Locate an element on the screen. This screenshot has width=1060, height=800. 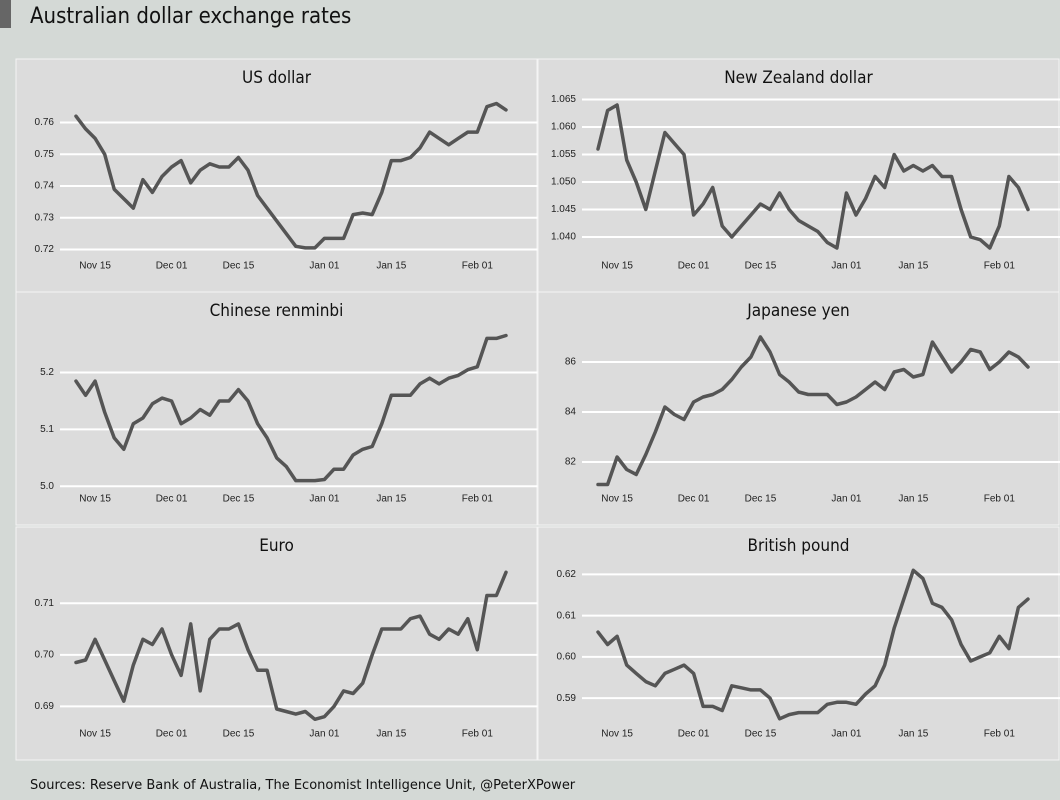
y-tick-label: 1.050 is located at coordinates (563, 182).